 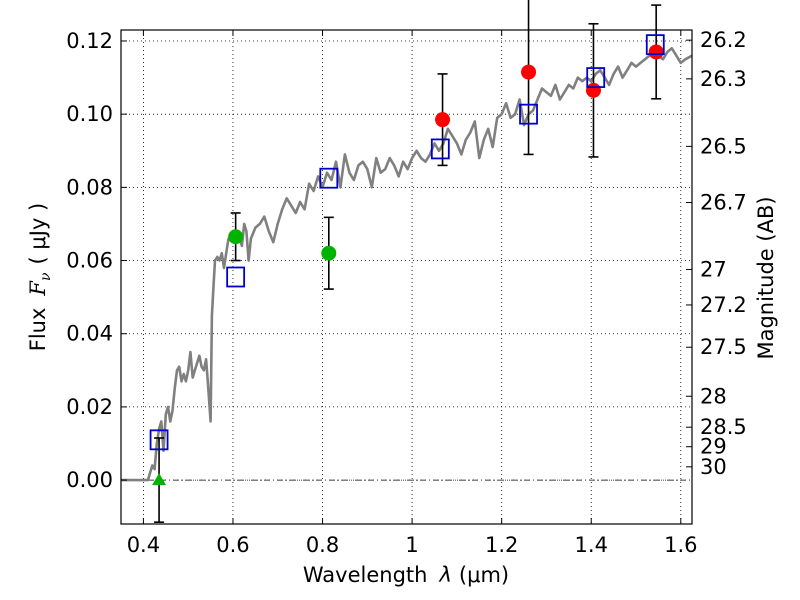 I want to click on magnitude-tick-label: 26.5, so click(x=723, y=146).